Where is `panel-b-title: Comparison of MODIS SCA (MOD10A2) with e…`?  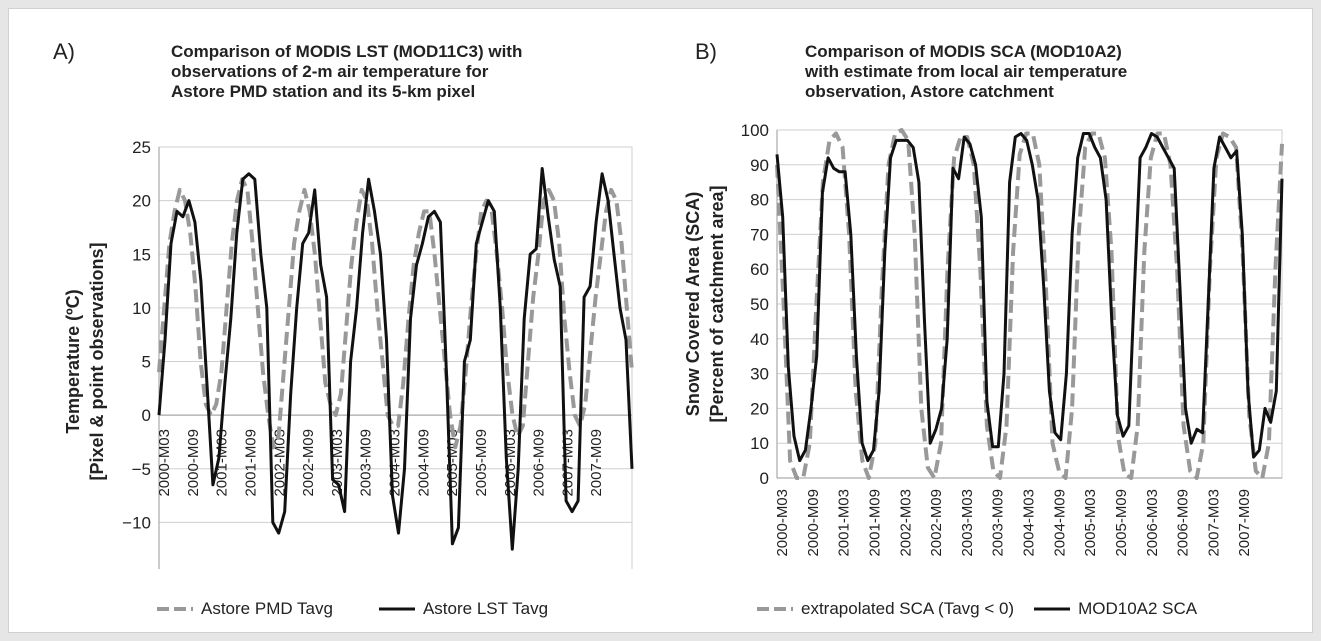 panel-b-title: Comparison of MODIS SCA (MOD10A2) with e… is located at coordinates (966, 72).